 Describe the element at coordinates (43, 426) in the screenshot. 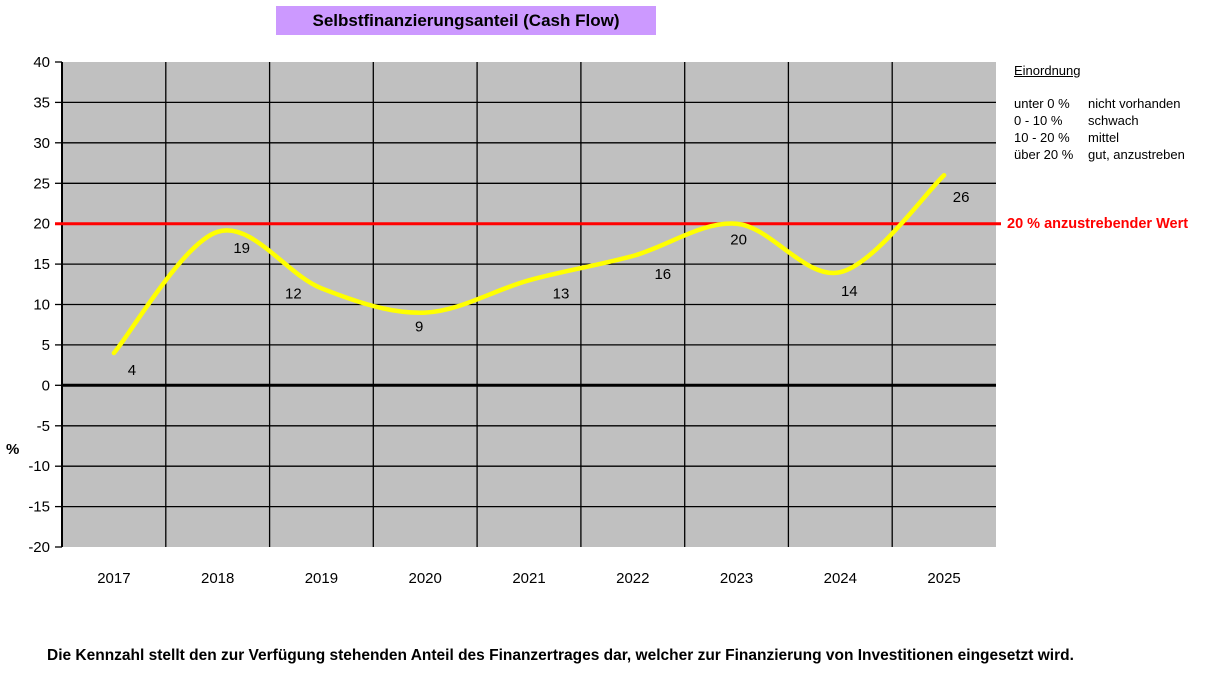

I see `y-tick-label: -5` at that location.